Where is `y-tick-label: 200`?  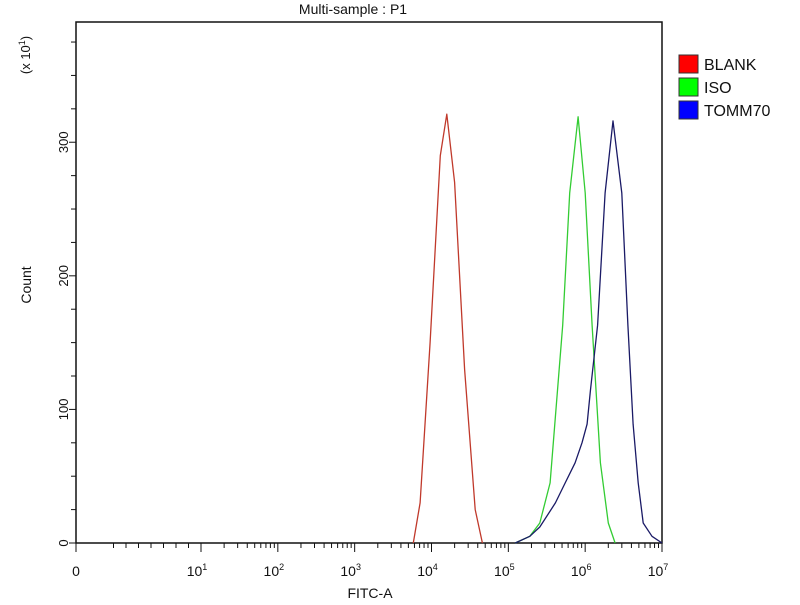 y-tick-label: 200 is located at coordinates (63, 276).